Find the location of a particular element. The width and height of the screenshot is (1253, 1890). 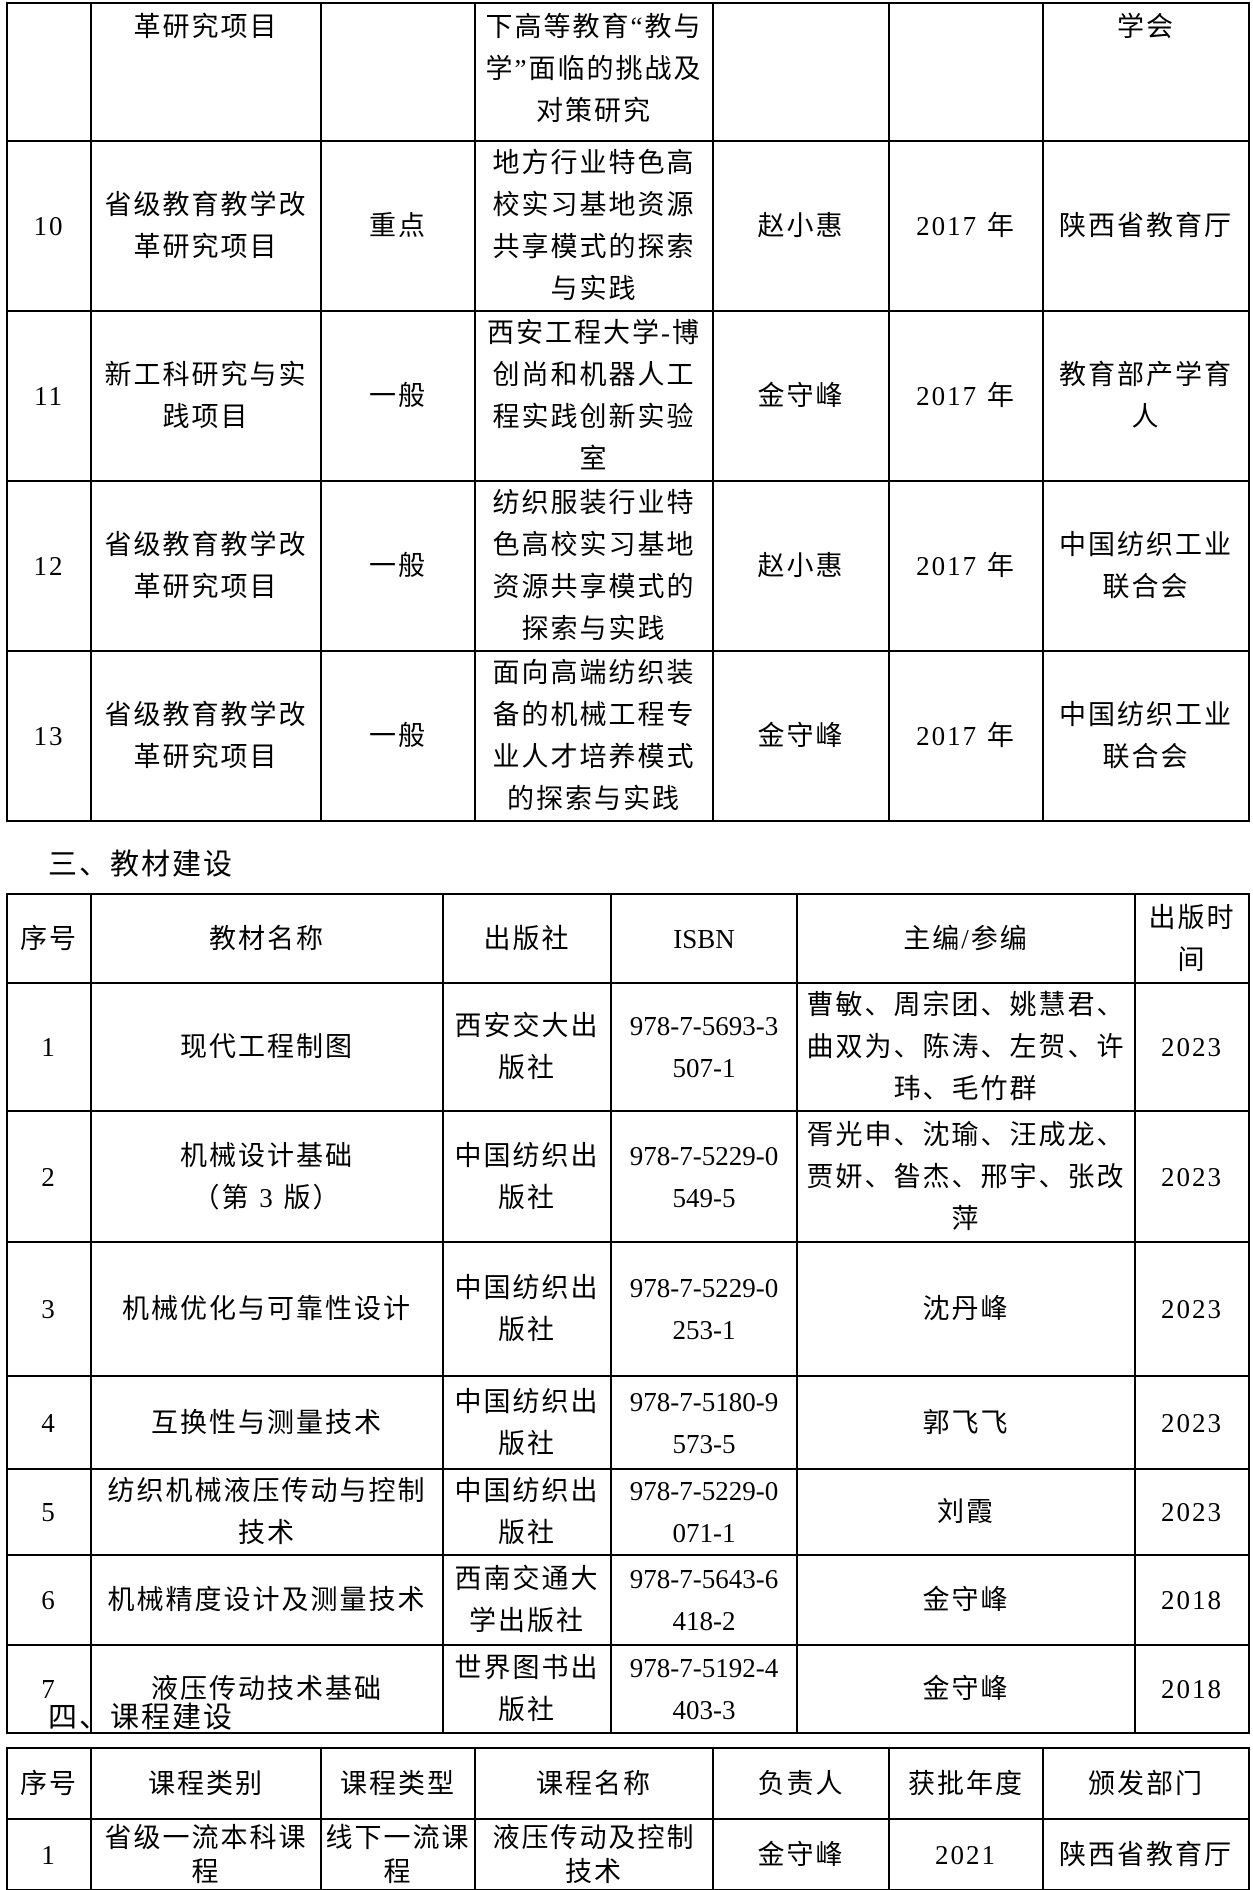

table-cell: 978-7-5693-3 507-1 is located at coordinates (704, 1047).